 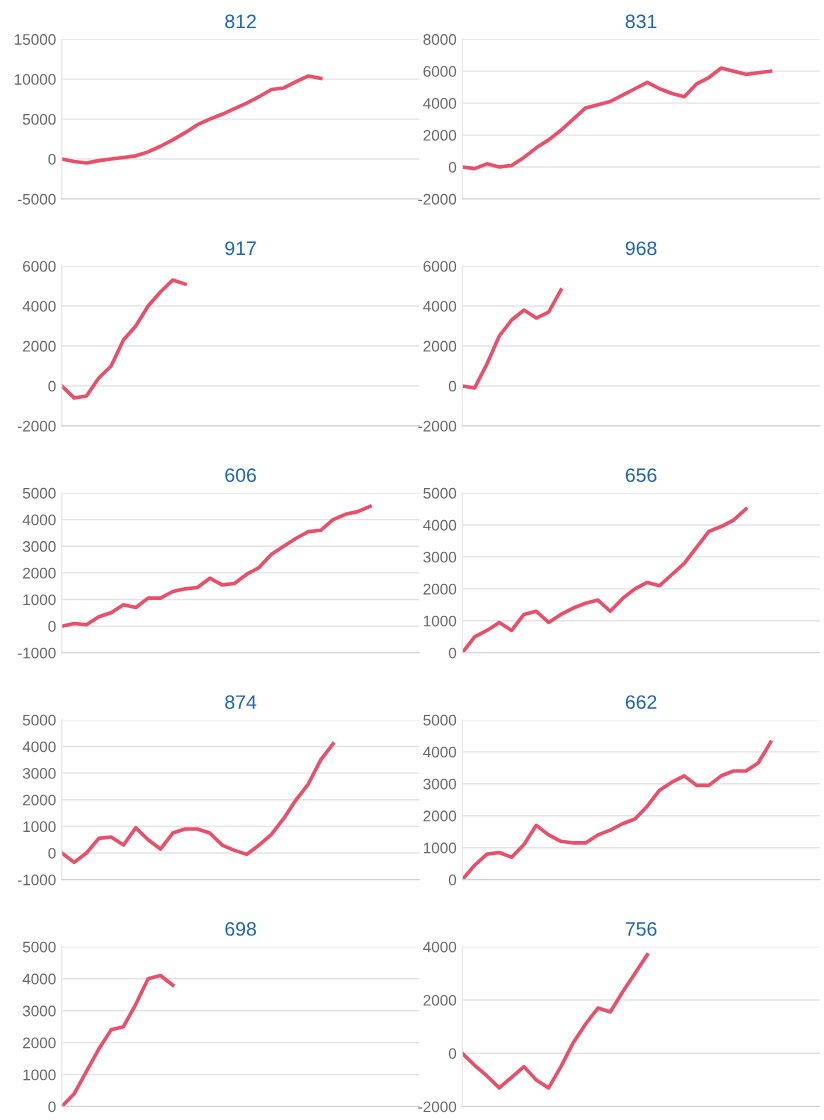 What do you see at coordinates (240, 475) in the screenshot?
I see `chart-title: 606` at bounding box center [240, 475].